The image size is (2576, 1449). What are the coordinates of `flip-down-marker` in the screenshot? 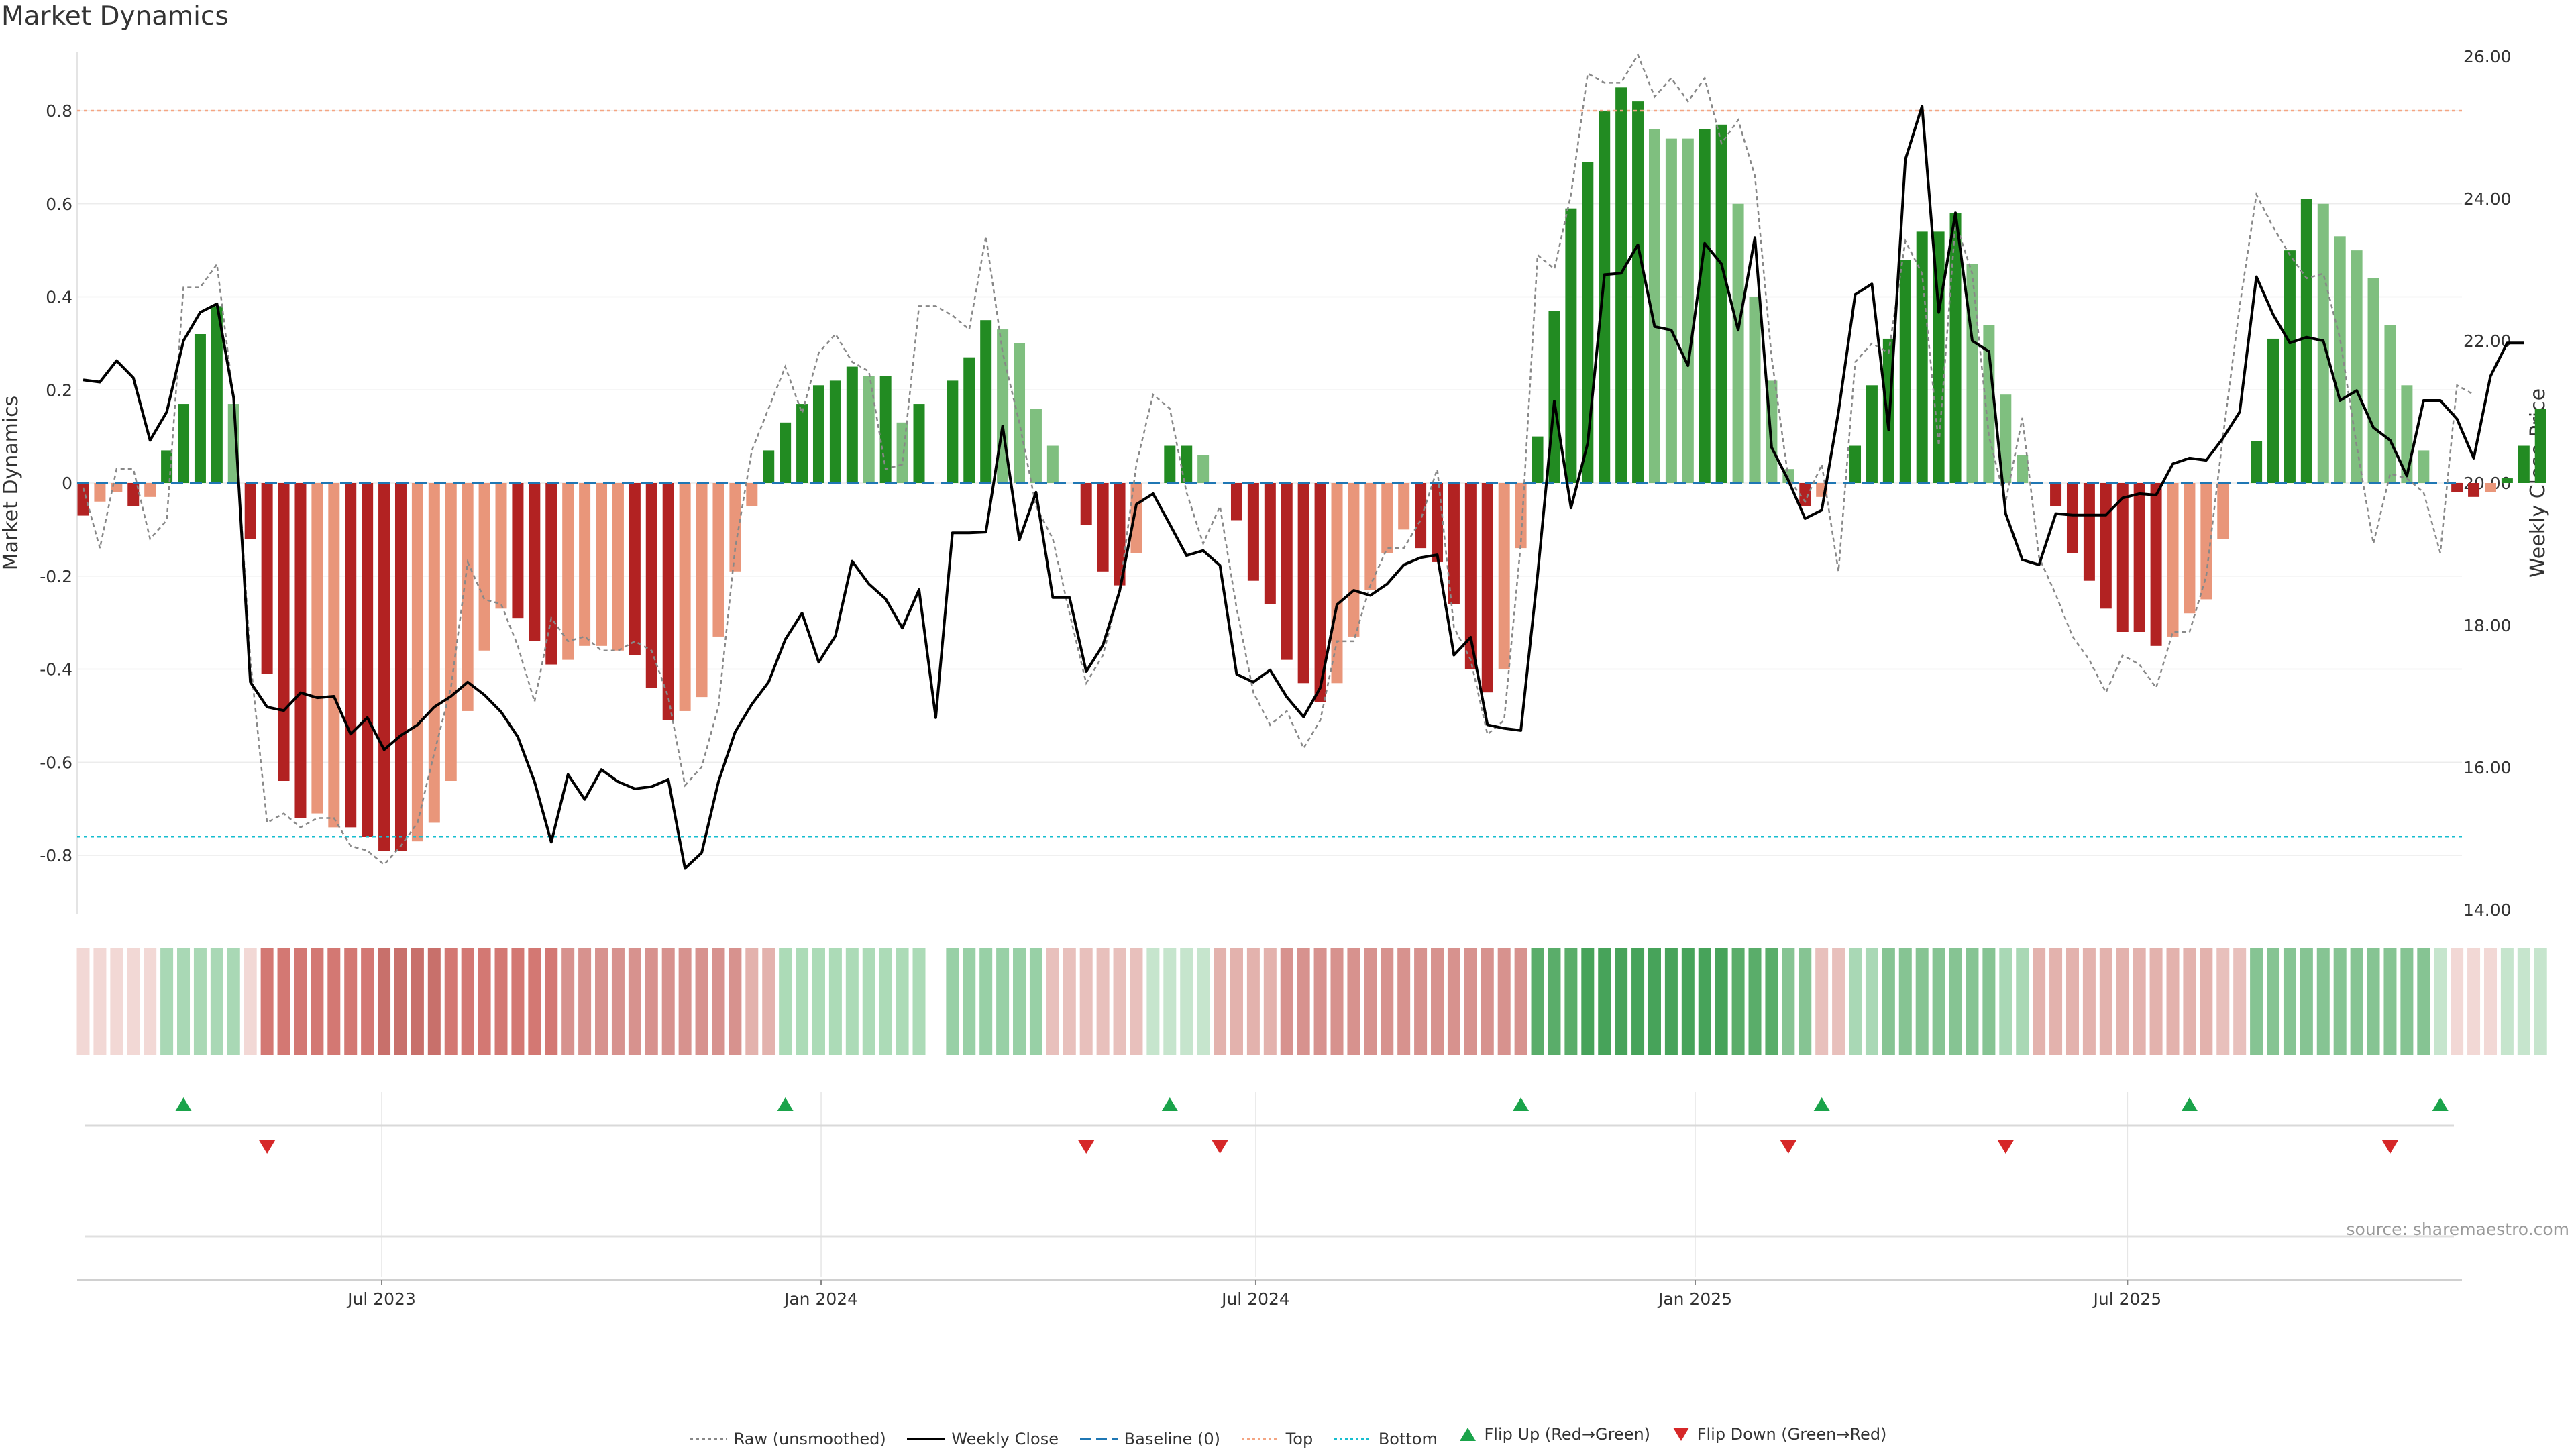 It's located at (1086, 1147).